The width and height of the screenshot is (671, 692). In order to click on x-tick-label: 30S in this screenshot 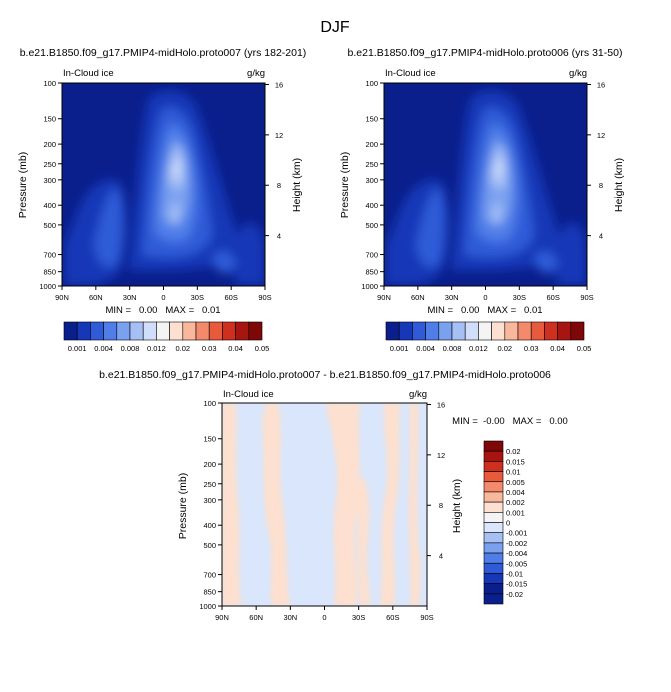, I will do `click(358, 617)`.